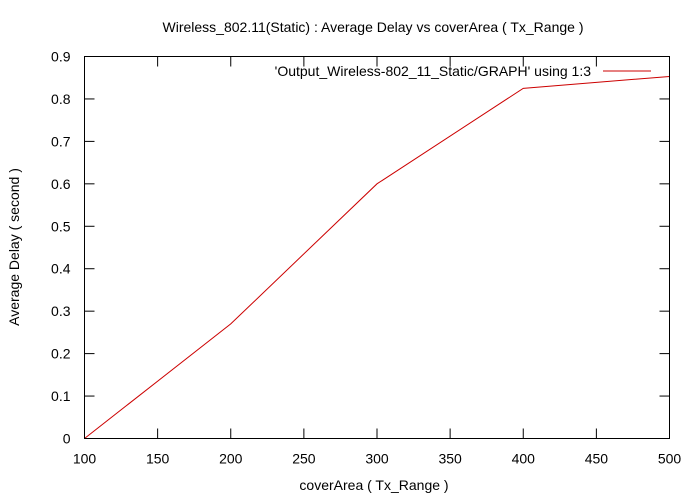  What do you see at coordinates (373, 485) in the screenshot?
I see `x-axis-label: coverArea ( Tx_Range )` at bounding box center [373, 485].